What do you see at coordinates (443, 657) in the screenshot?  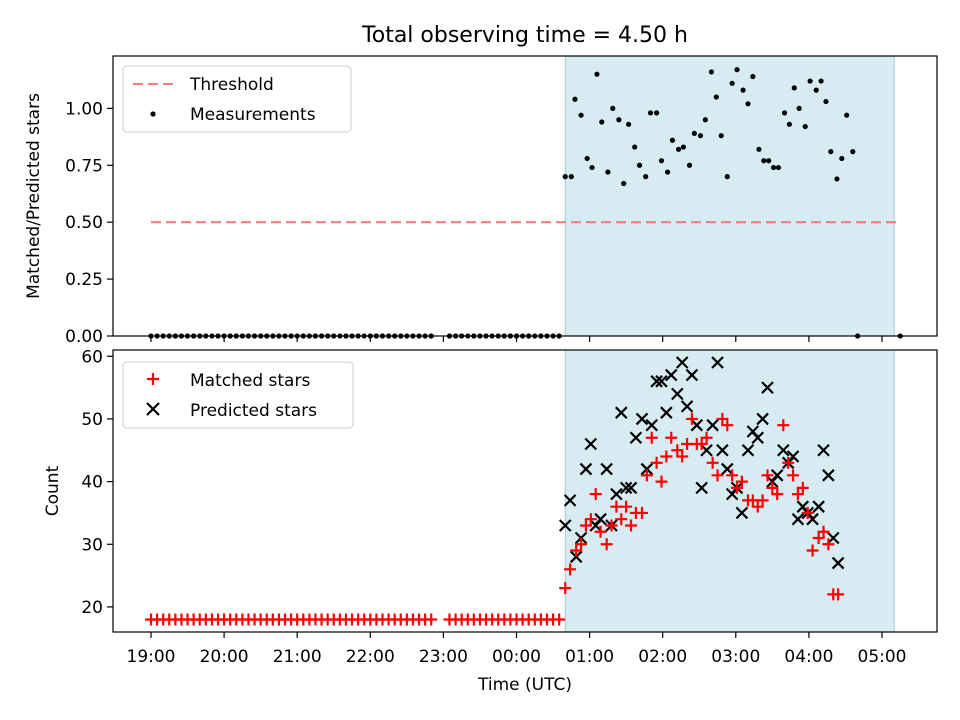 I see `count-x-tick-label: 23:00` at bounding box center [443, 657].